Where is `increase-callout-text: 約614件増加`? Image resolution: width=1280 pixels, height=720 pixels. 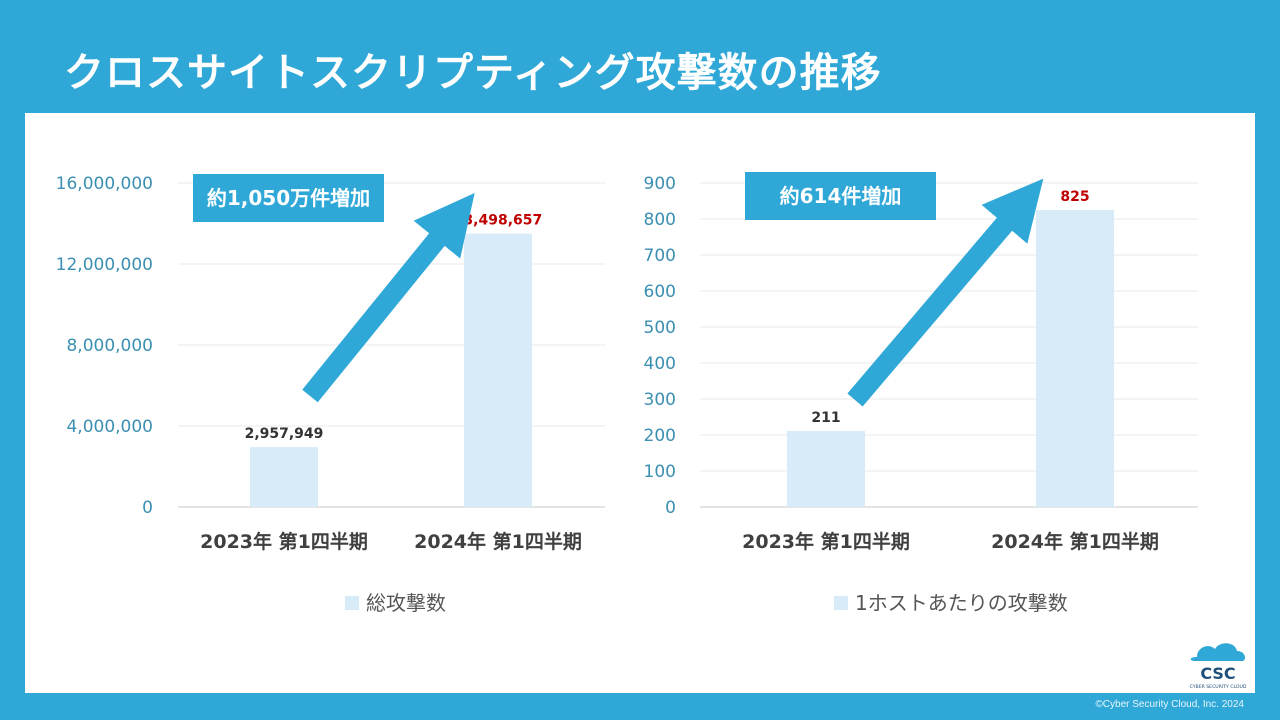
increase-callout-text: 約614件増加 is located at coordinates (841, 196).